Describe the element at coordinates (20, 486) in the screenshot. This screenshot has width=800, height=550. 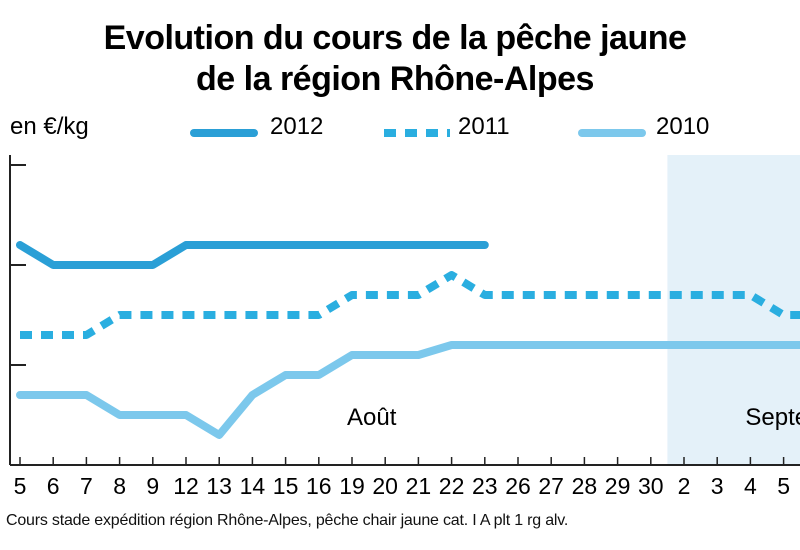
I see `x-tick-label-0: 5` at that location.